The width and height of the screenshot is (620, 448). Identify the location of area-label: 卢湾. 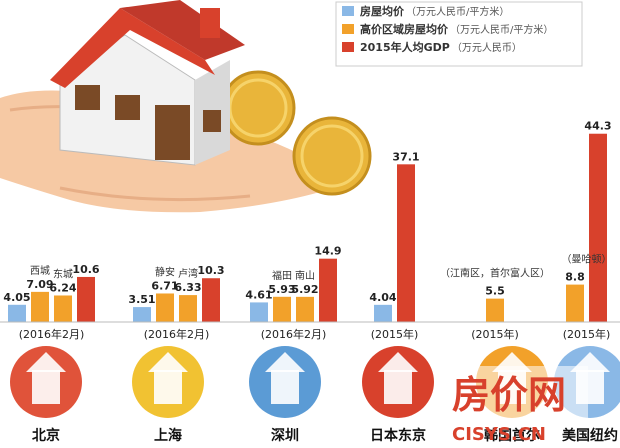
(188, 273).